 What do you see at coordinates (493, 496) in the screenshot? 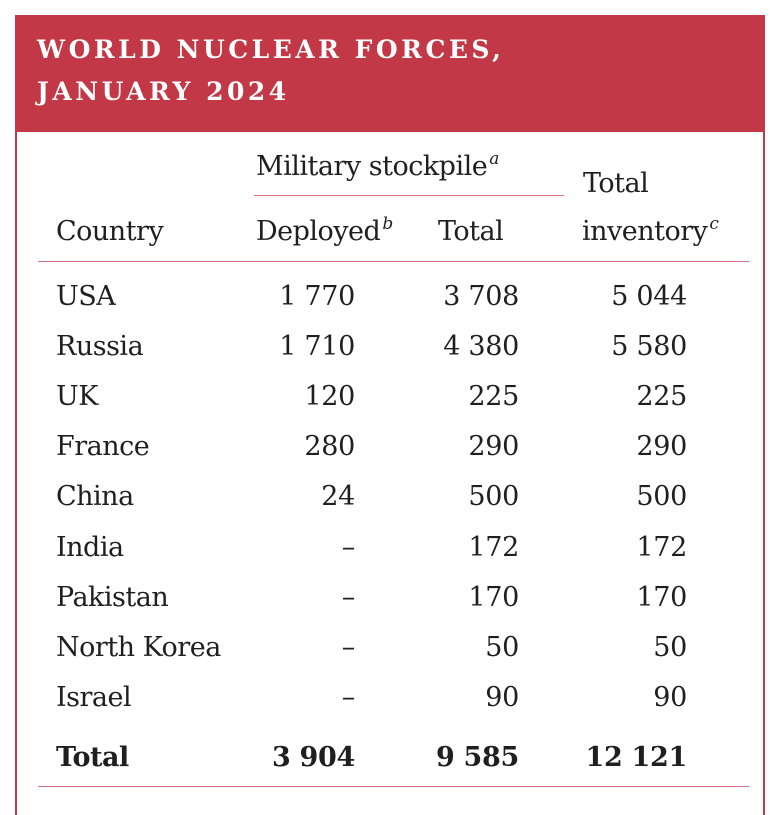
I see `row-total: 500` at bounding box center [493, 496].